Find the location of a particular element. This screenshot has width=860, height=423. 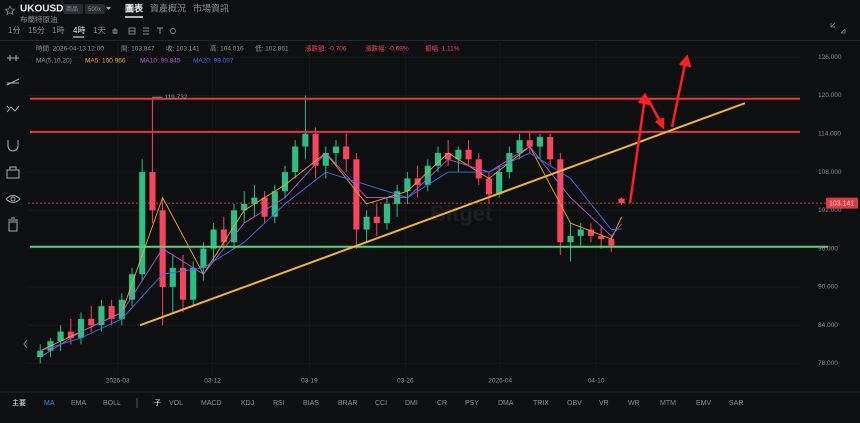

dropdown-icon is located at coordinates (108, 8).